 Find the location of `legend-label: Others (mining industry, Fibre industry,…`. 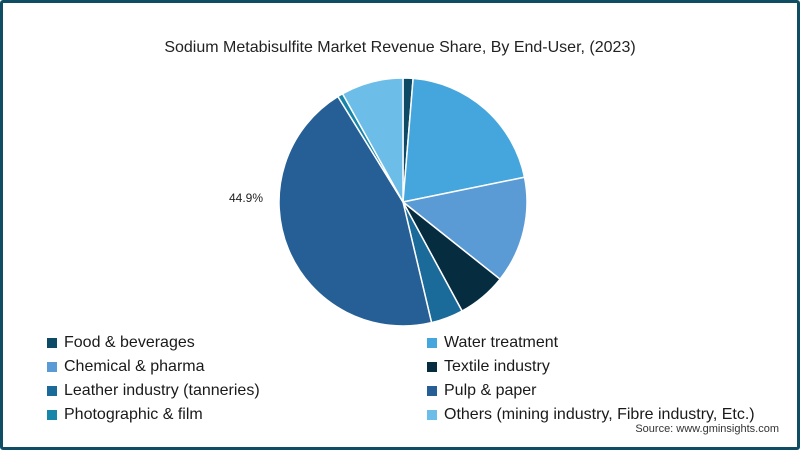

legend-label: Others (mining industry, Fibre industry,… is located at coordinates (599, 414).